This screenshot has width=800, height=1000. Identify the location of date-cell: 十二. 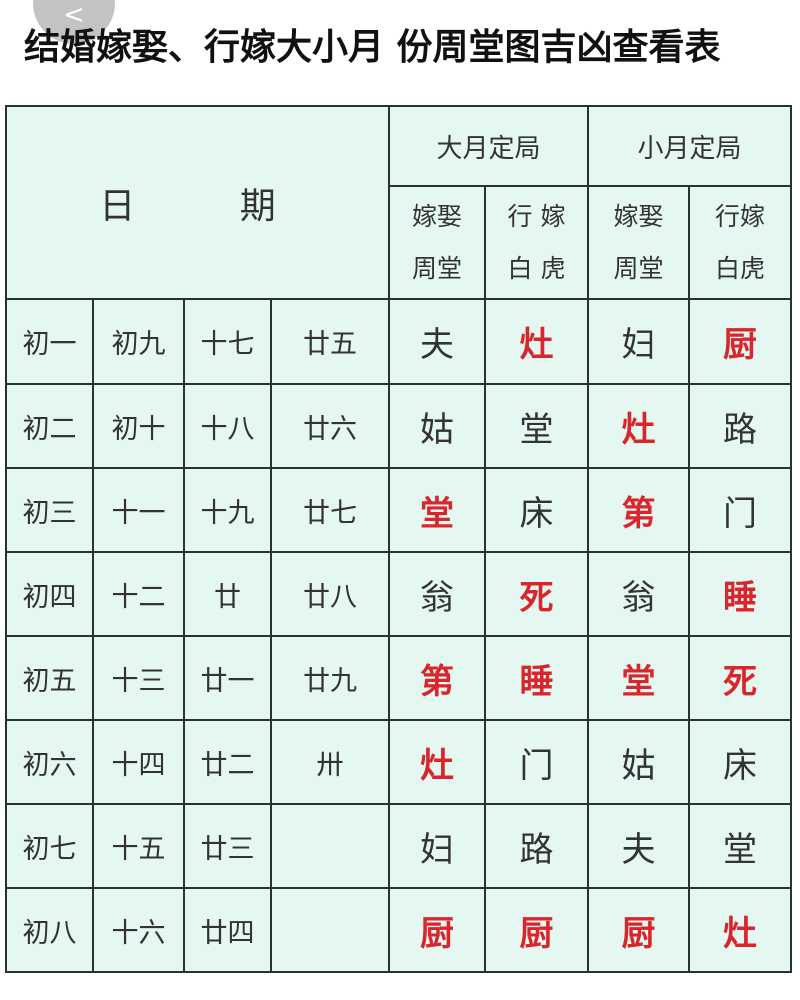
(138, 594).